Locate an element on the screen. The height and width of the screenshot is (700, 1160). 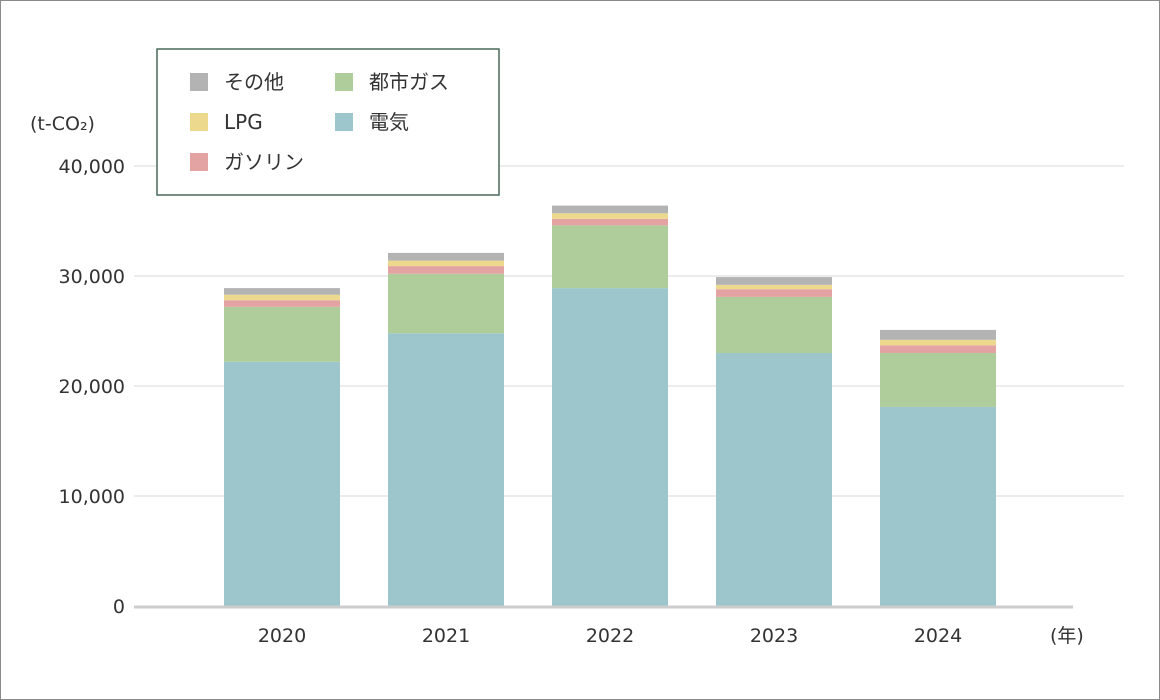
y-tick-label: 30,000 is located at coordinates (92, 277).